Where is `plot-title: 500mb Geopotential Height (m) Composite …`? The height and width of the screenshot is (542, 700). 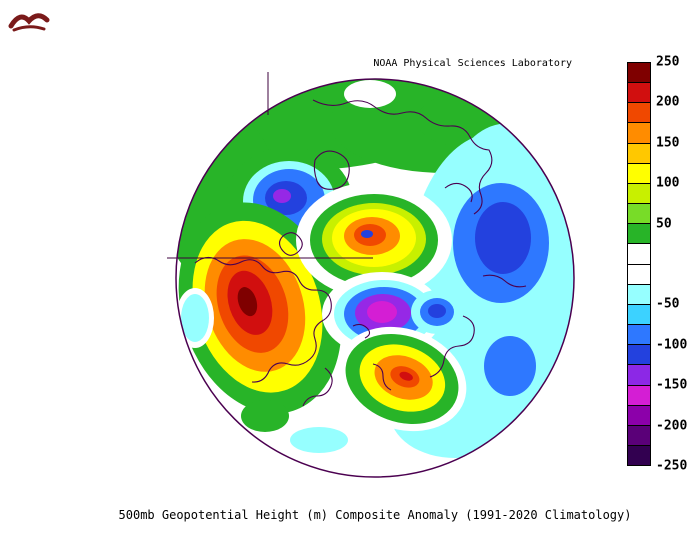
plot-title: 500mb Geopotential Height (m) Composite … is located at coordinates (375, 515).